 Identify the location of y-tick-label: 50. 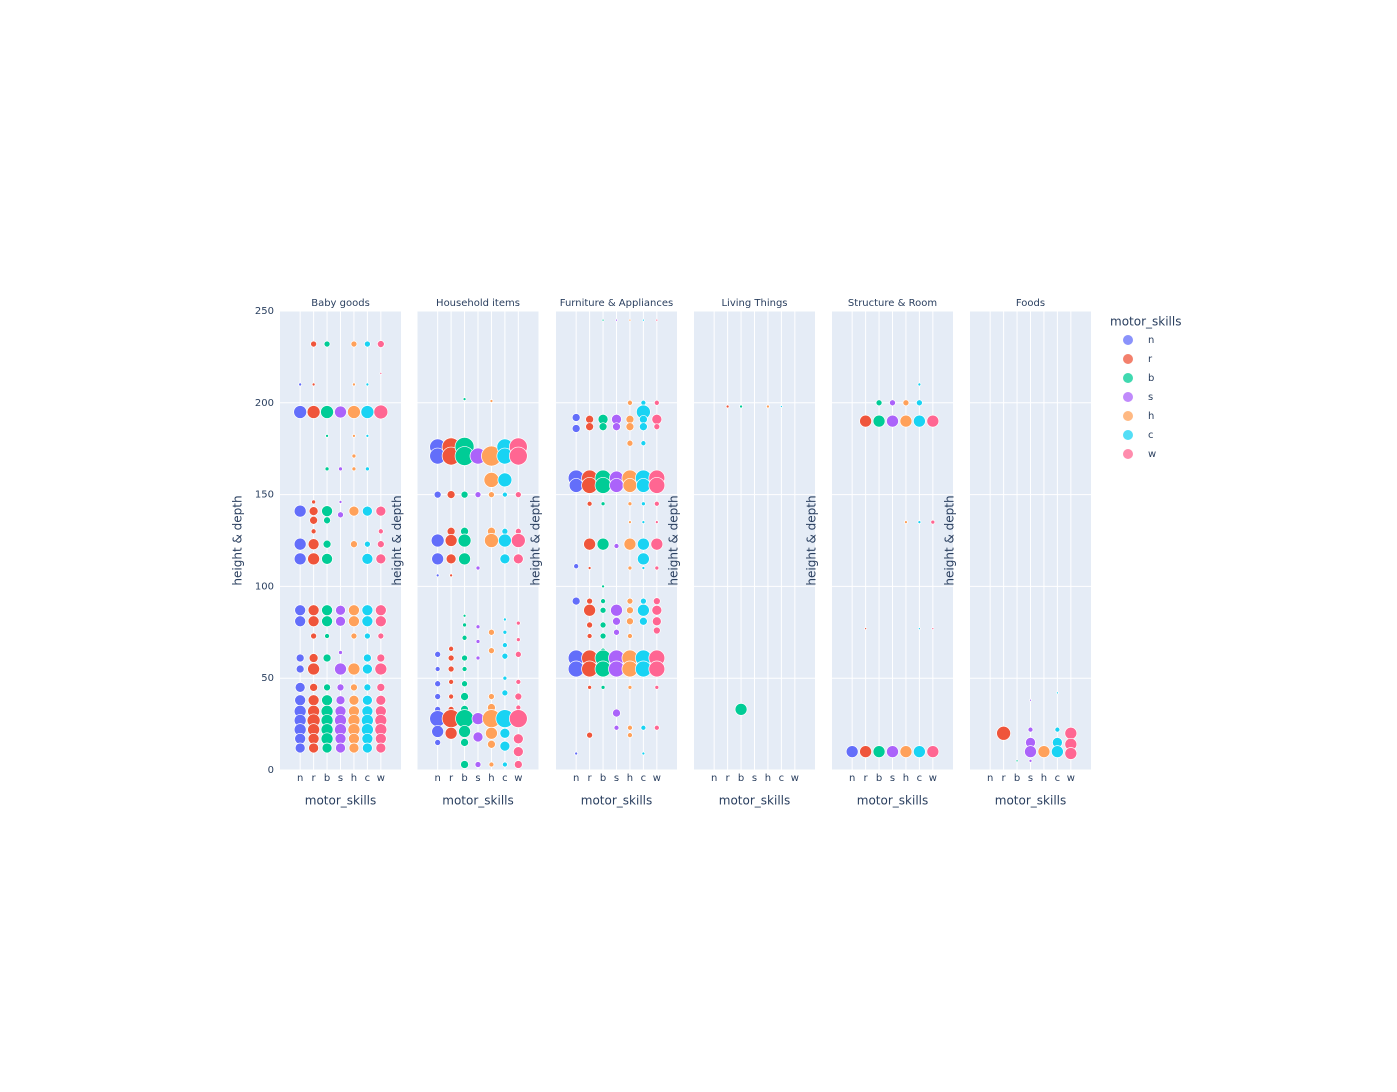
(267, 678).